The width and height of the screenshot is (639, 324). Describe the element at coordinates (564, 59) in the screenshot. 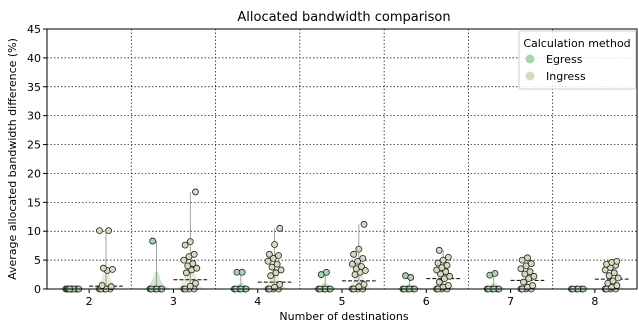

I see `legend-label-egress: Egress` at that location.